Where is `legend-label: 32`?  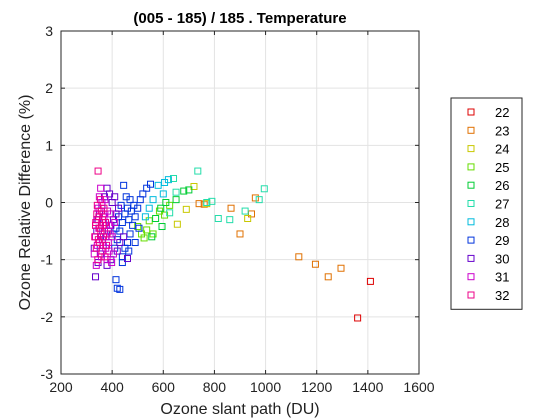 legend-label: 32 is located at coordinates (502, 295).